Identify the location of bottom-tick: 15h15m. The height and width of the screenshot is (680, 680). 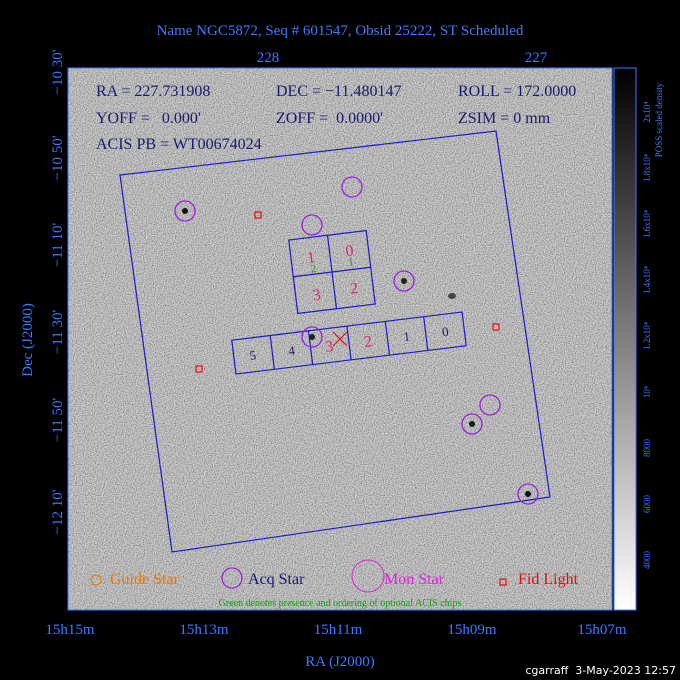
(70, 630).